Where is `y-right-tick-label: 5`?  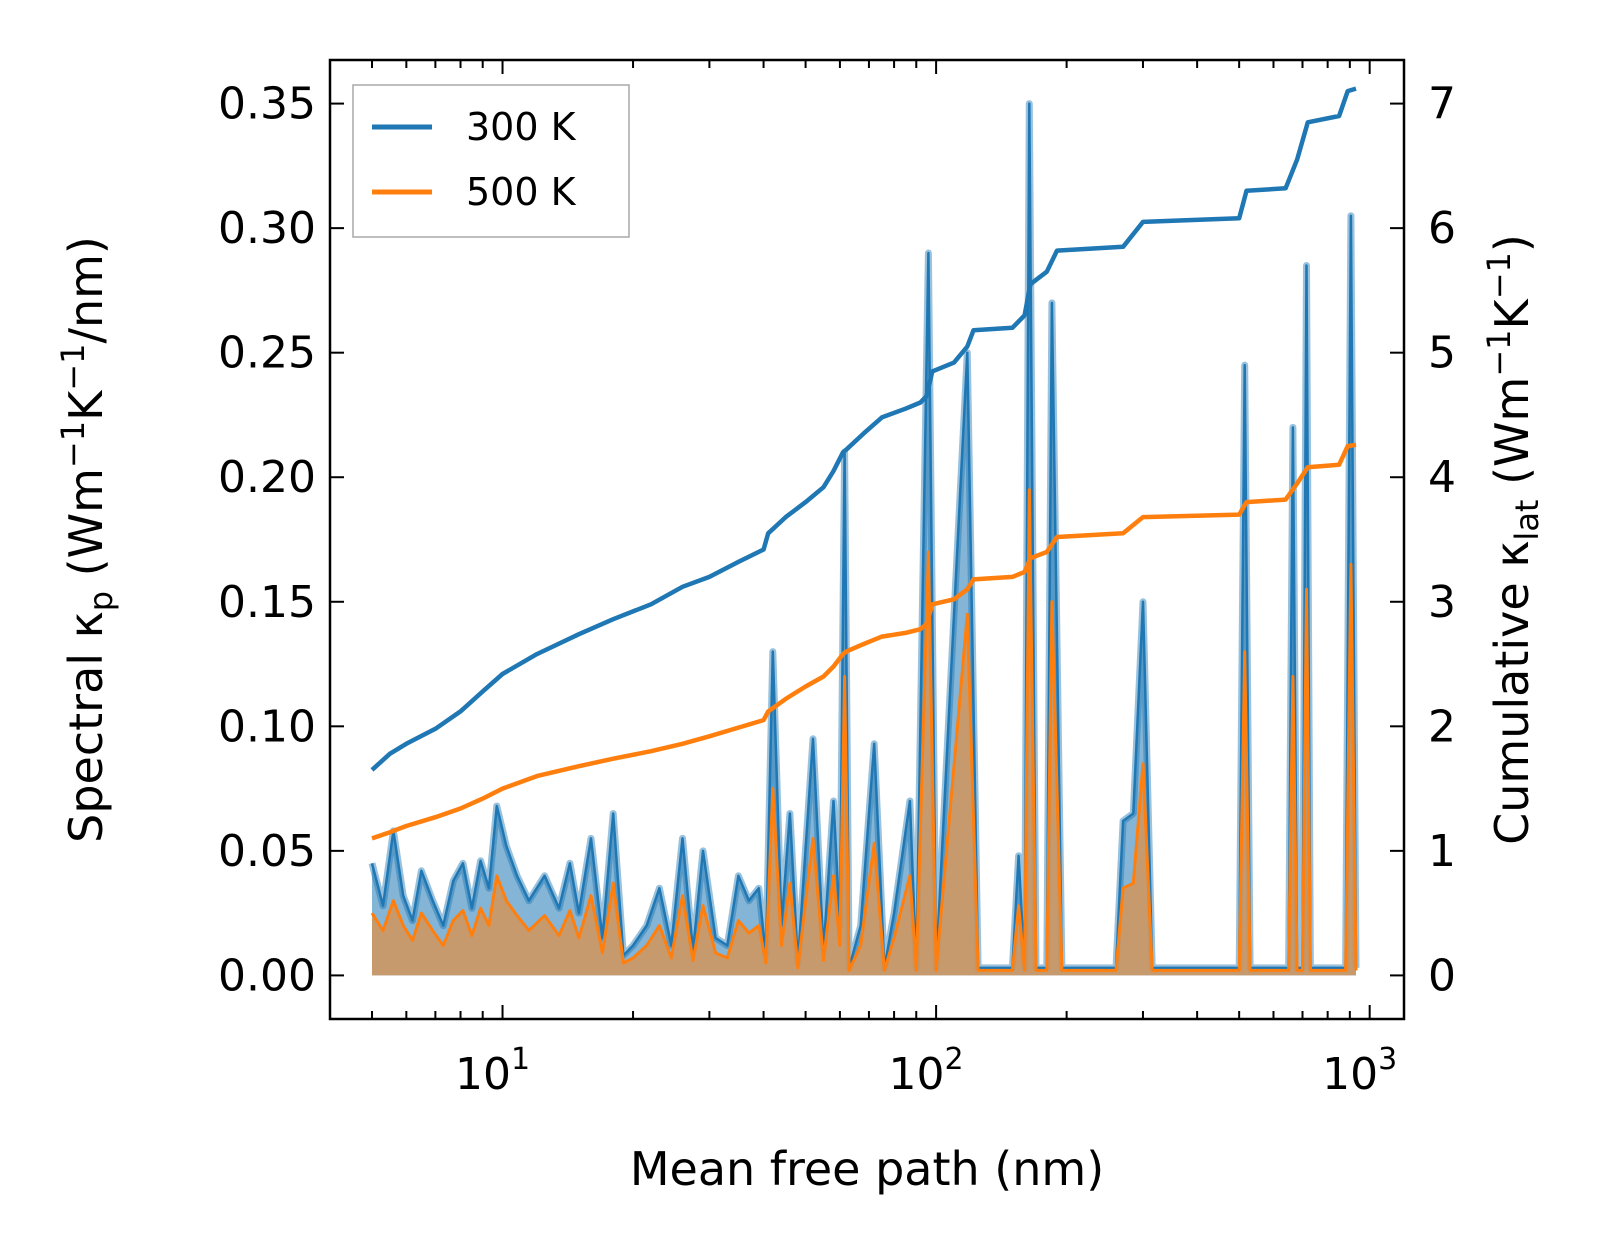
y-right-tick-label: 5 is located at coordinates (1442, 353).